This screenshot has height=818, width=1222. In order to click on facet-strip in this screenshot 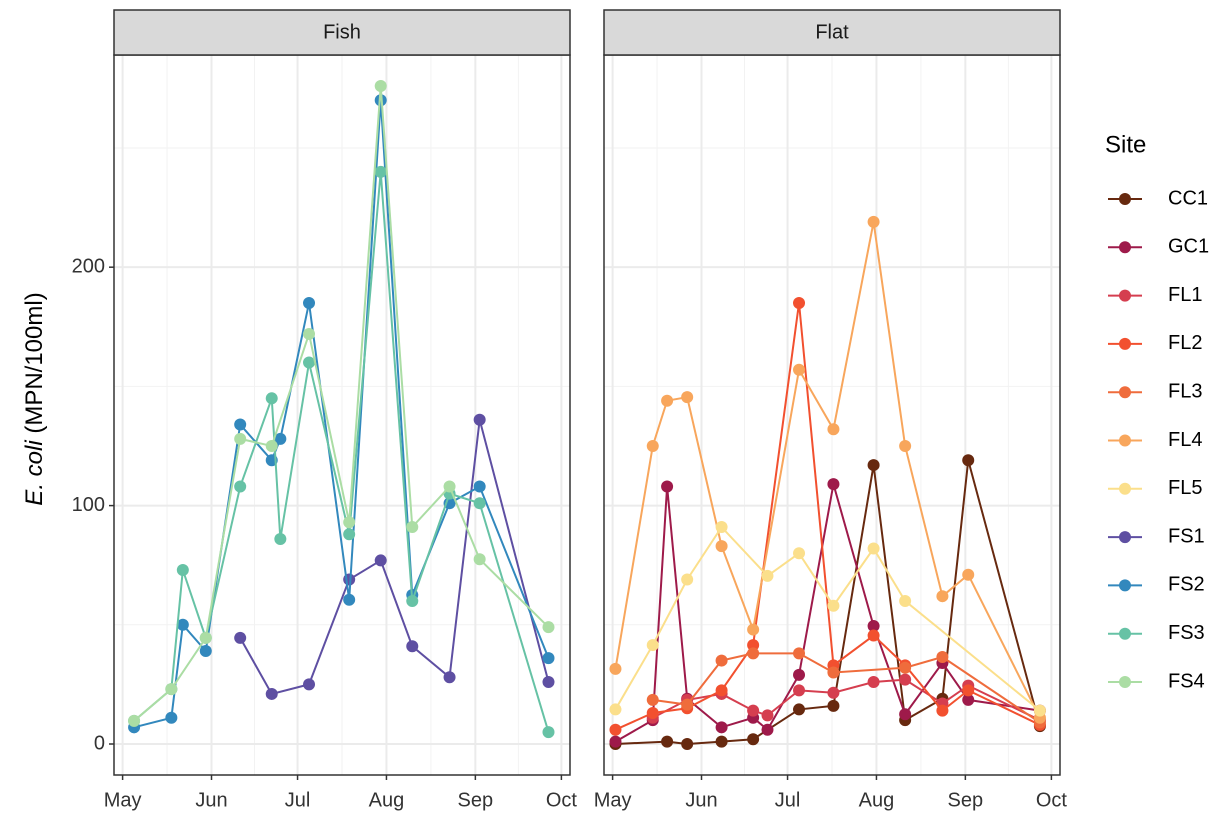, I will do `click(832, 32)`.